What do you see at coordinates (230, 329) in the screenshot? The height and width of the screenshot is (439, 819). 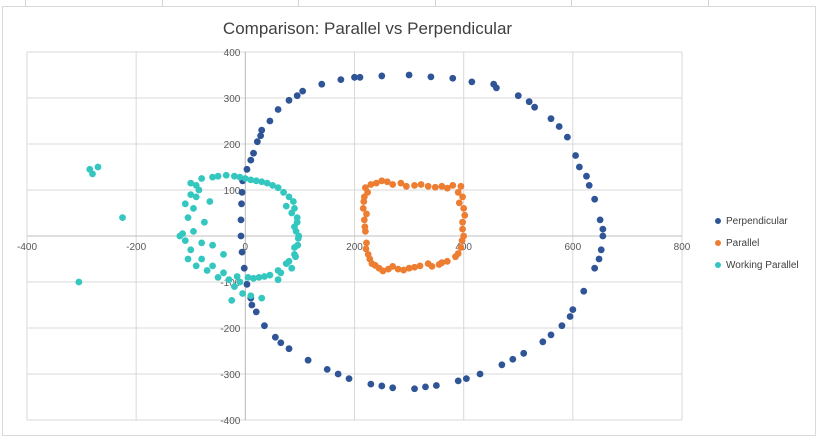 I see `y-tick-label: -200` at bounding box center [230, 329].